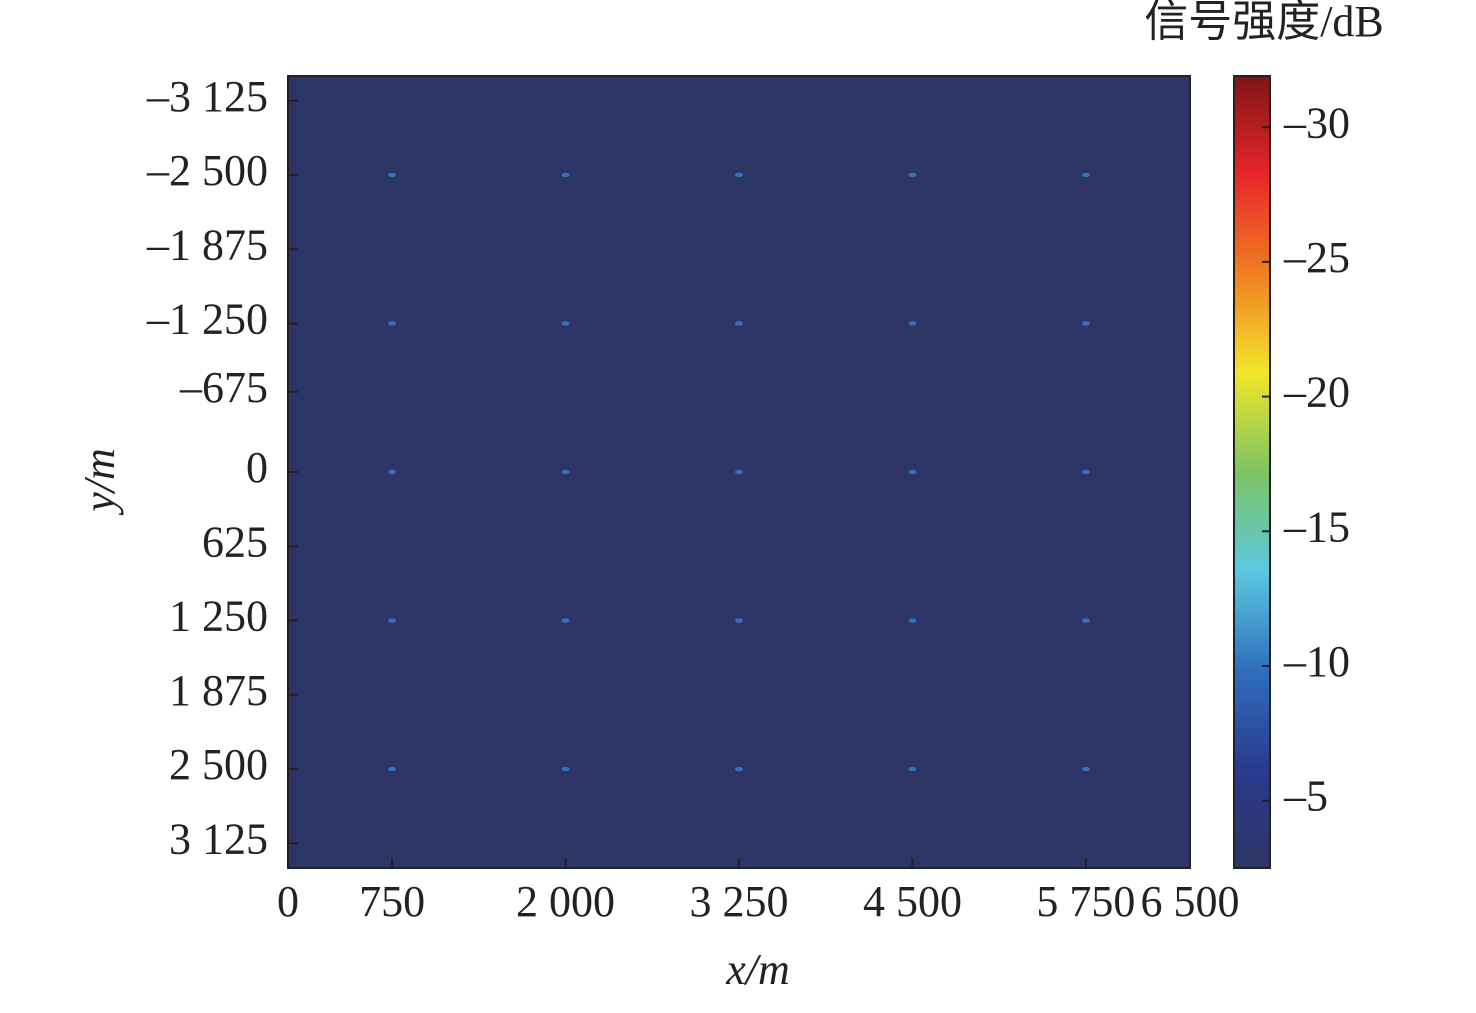 This screenshot has height=1013, width=1476. I want to click on colorbar-tick-label: –5, so click(1305, 796).